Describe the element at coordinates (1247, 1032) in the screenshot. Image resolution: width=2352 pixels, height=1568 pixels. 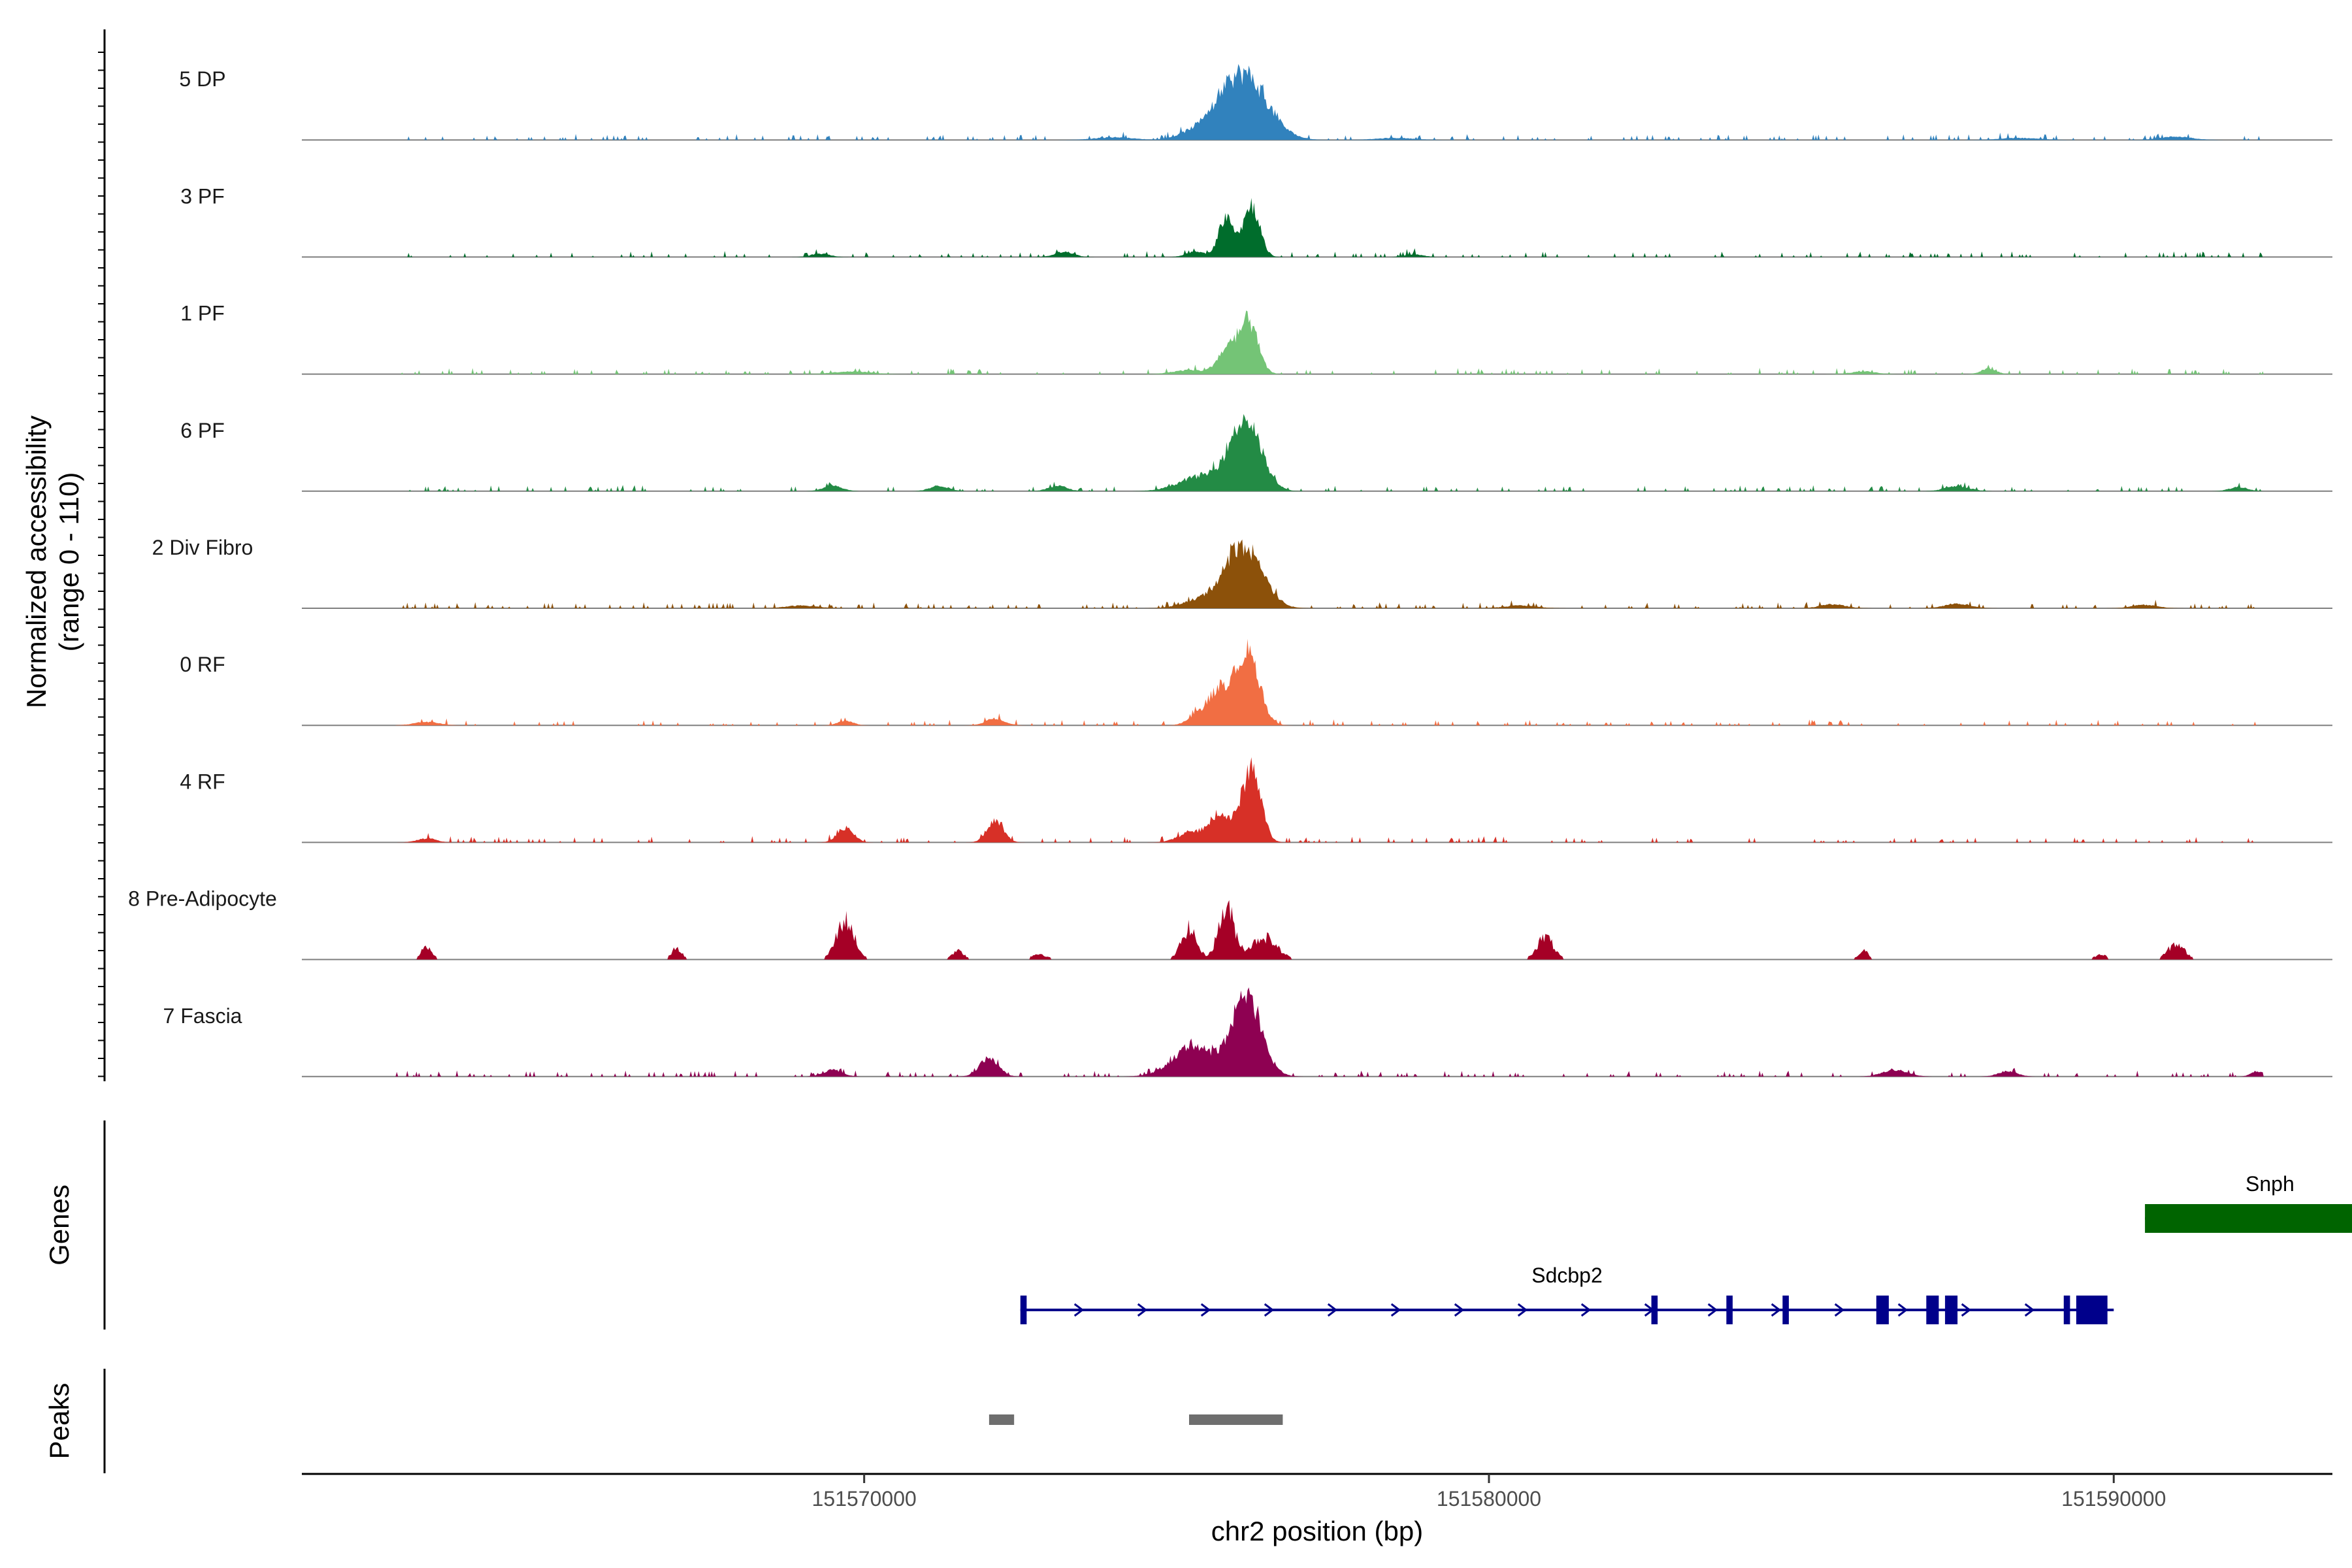
I see `track-7-fascia: 7 Fascia` at that location.